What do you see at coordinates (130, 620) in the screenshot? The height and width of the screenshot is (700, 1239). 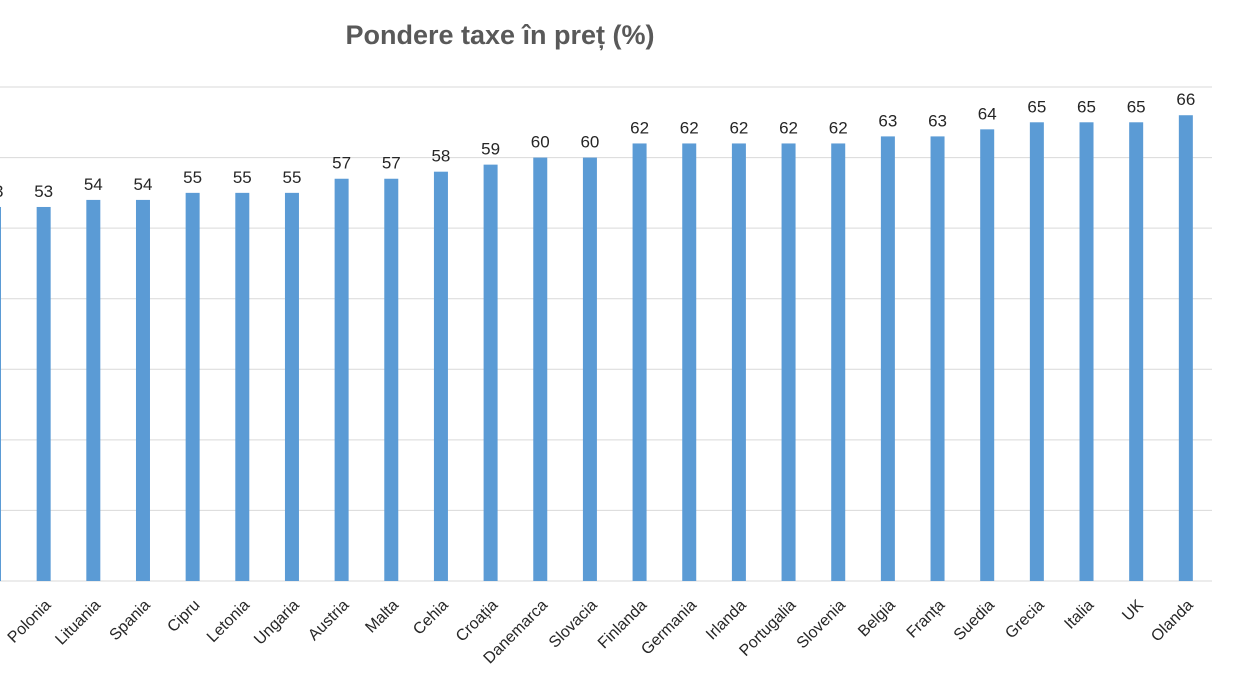 I see `x-tick-label: Spania` at bounding box center [130, 620].